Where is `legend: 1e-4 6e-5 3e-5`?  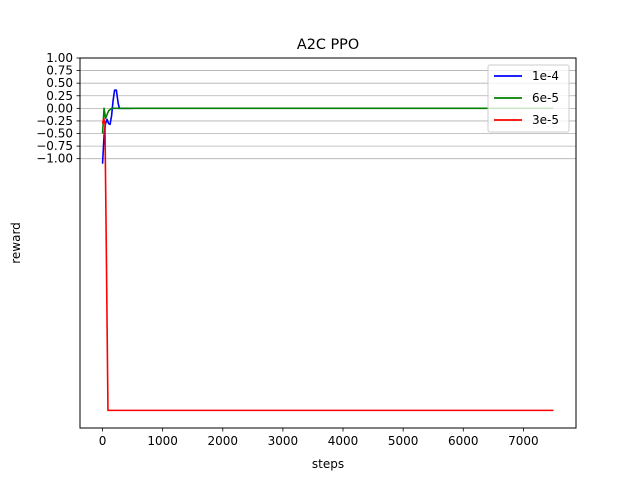
legend: 1e-4 6e-5 3e-5 is located at coordinates (528, 98).